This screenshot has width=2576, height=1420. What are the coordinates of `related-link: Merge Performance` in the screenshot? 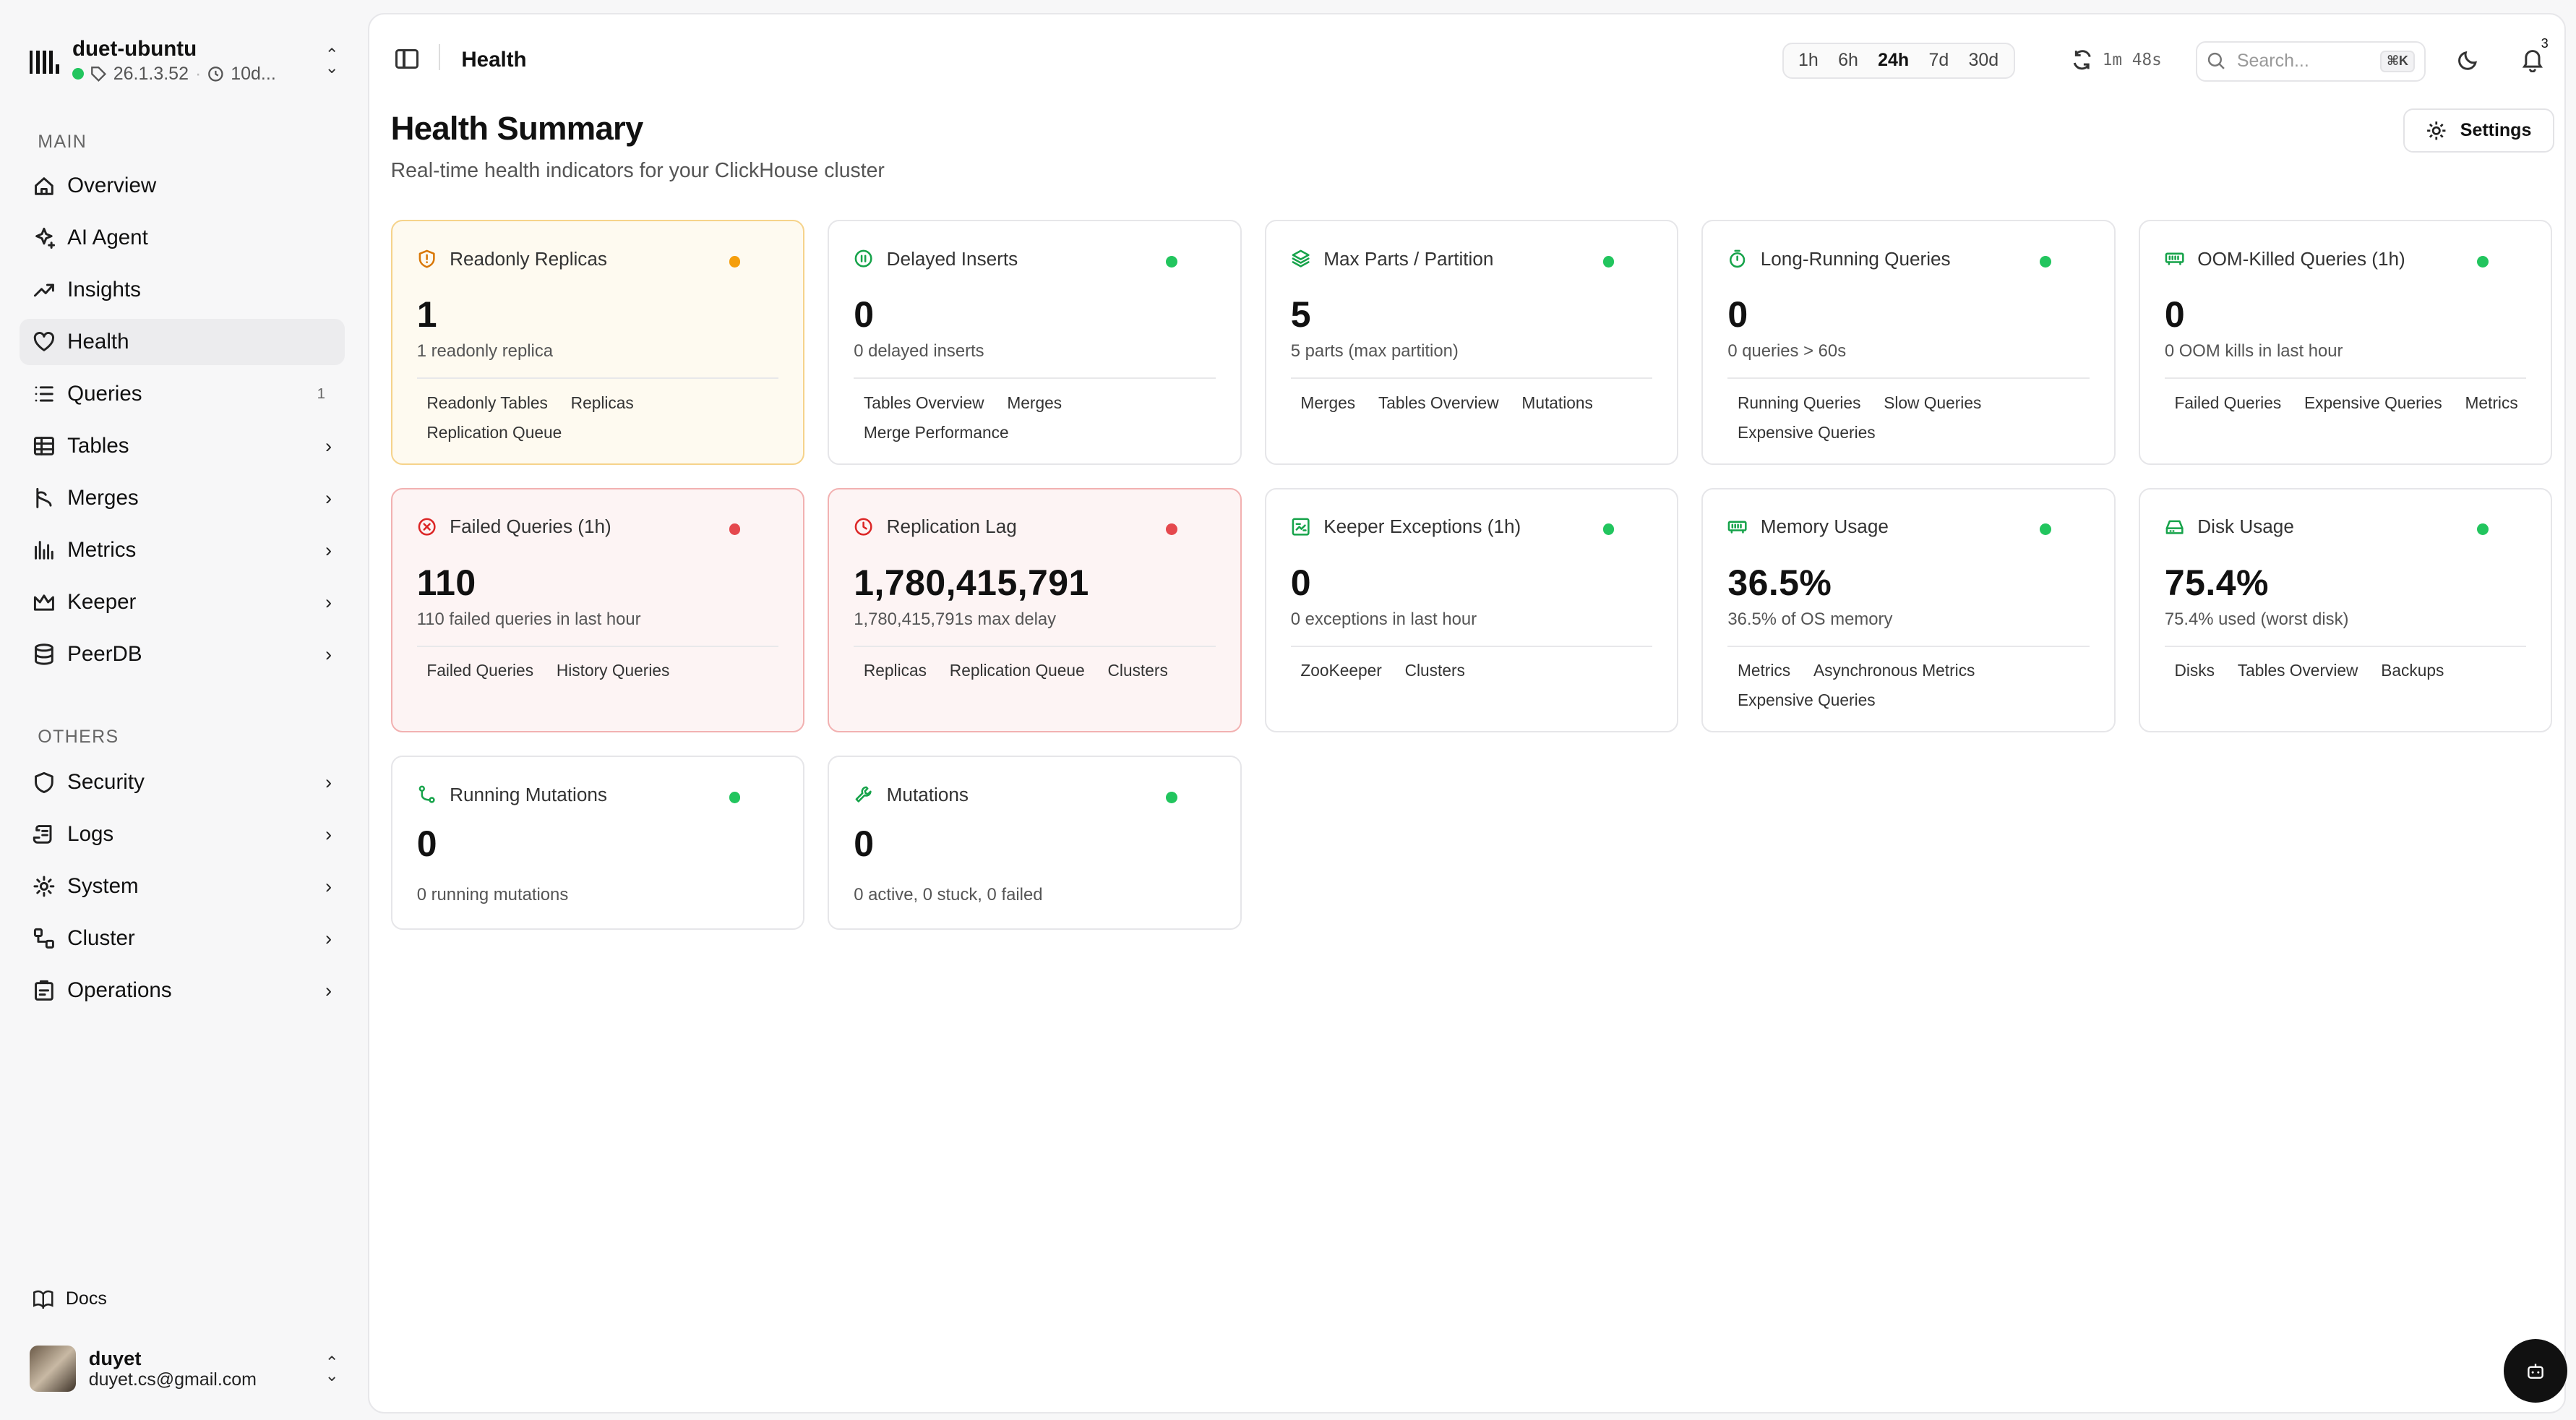 It's located at (936, 432).